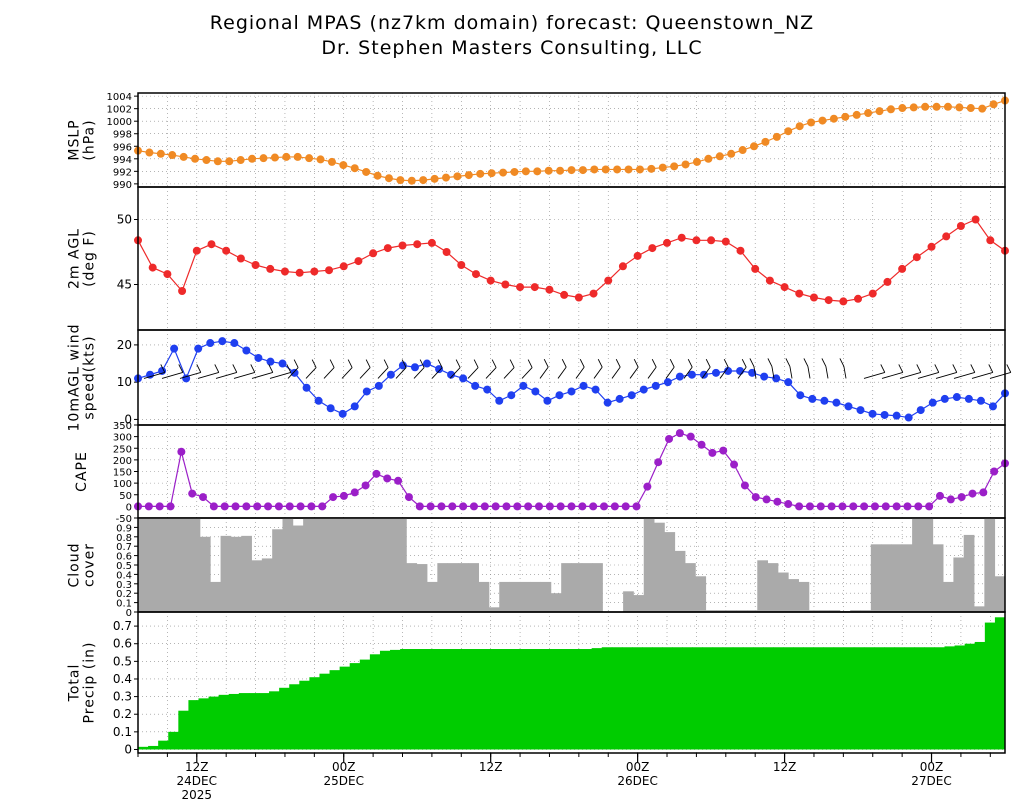 Image resolution: width=1024 pixels, height=800 pixels. Describe the element at coordinates (536, 568) in the screenshot. I see `cloud-panel: 00.10.20.30.40.50.60.70.80.9 Cloud cover` at that location.